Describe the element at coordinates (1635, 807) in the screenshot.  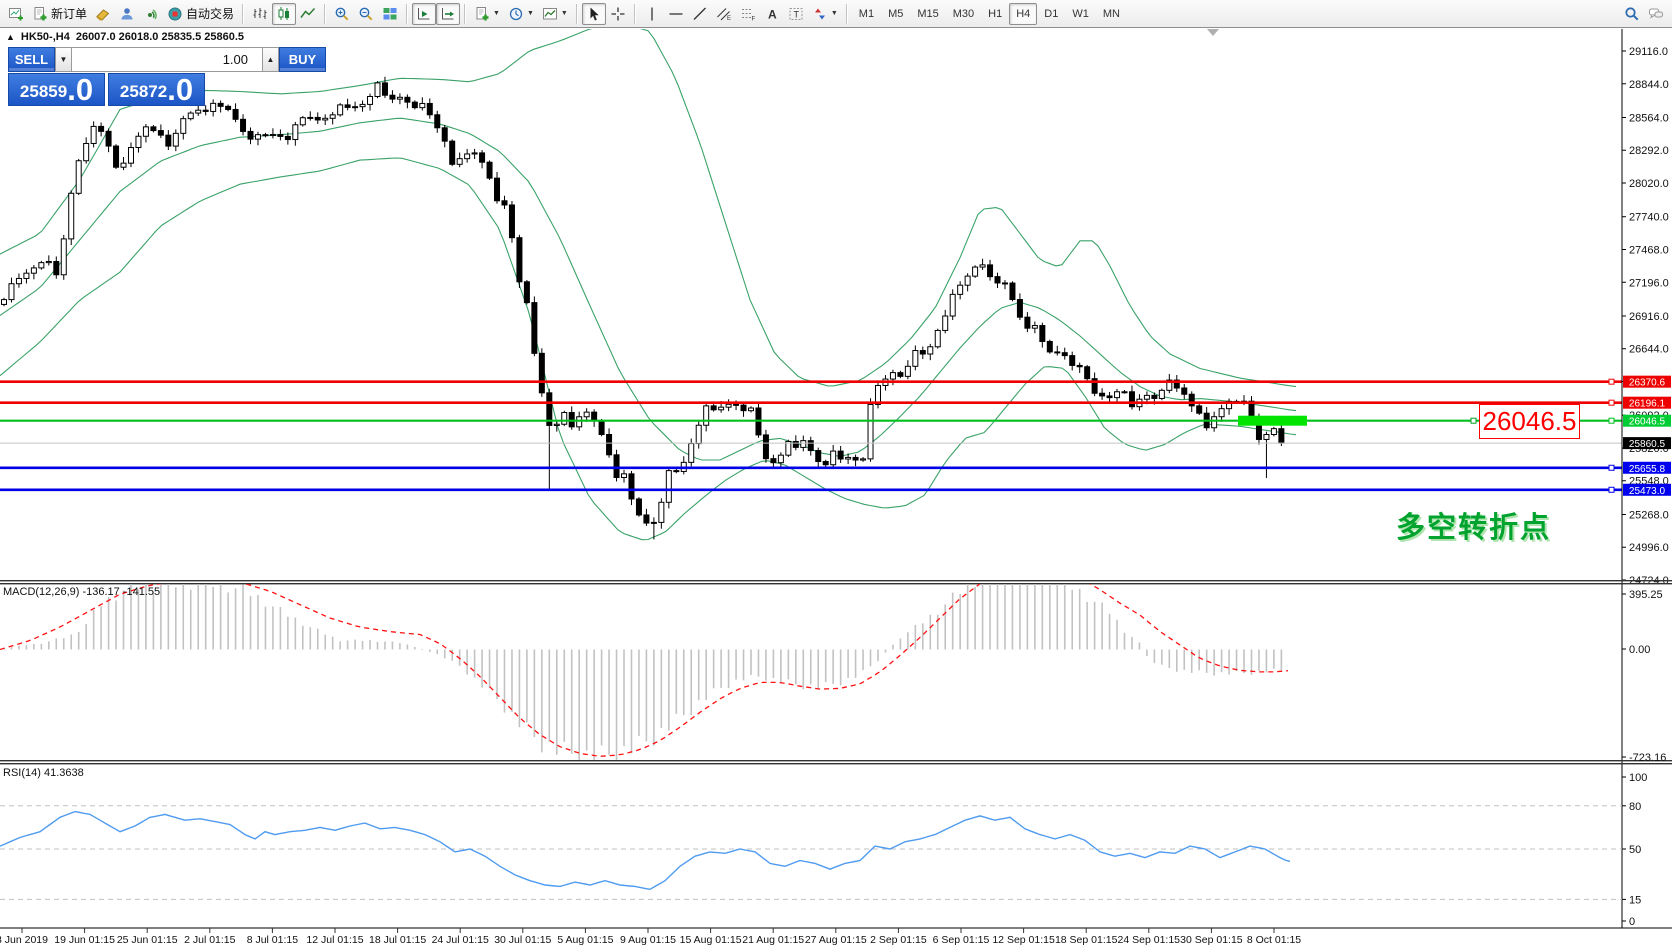
I see `rsi-axis-label: 80` at that location.